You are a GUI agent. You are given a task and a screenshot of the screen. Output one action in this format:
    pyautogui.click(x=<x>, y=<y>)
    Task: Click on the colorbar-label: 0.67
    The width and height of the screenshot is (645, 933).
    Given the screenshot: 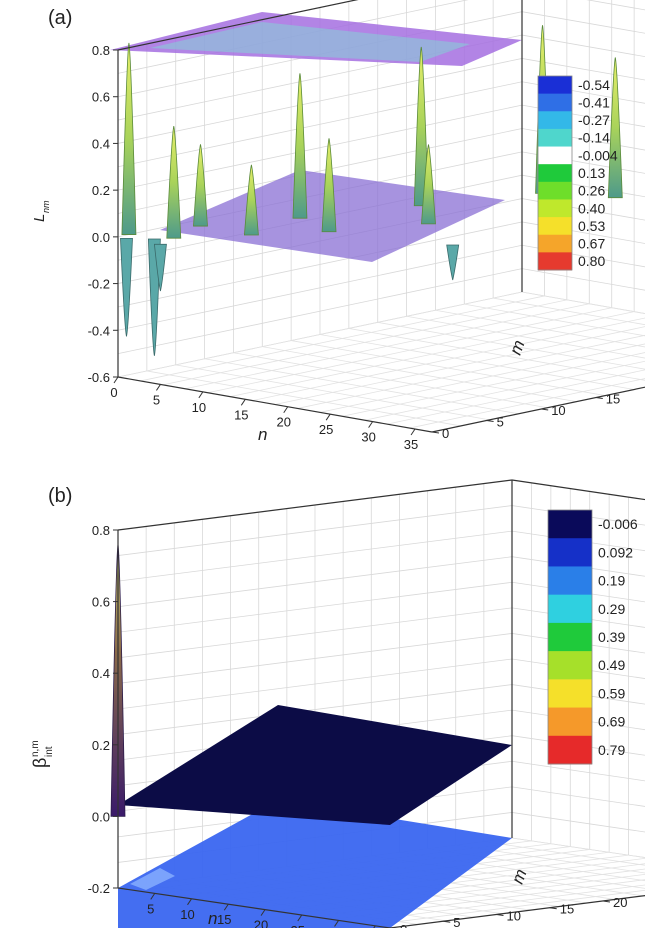 What is the action you would take?
    pyautogui.click(x=591, y=244)
    